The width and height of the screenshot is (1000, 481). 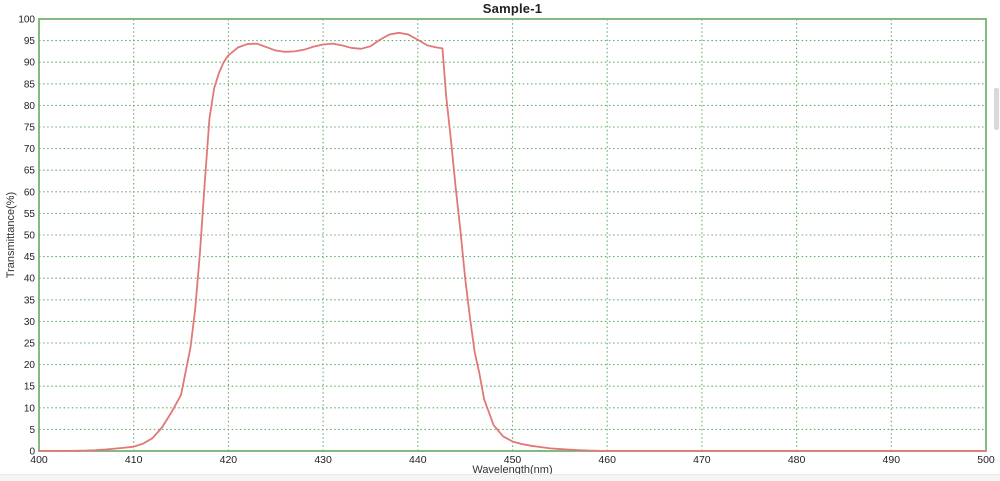 I want to click on svg-text: 45, so click(x=30, y=257).